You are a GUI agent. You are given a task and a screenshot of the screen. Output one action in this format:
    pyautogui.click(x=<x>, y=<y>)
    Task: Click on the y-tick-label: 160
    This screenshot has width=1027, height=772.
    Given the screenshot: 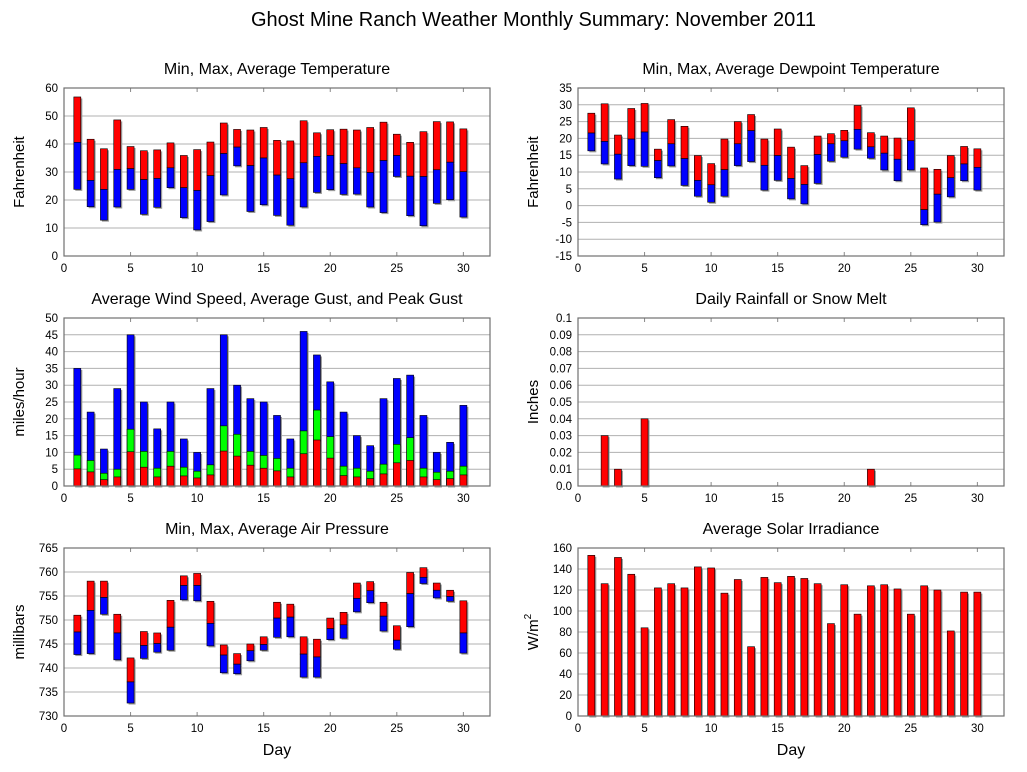 What is the action you would take?
    pyautogui.click(x=562, y=549)
    